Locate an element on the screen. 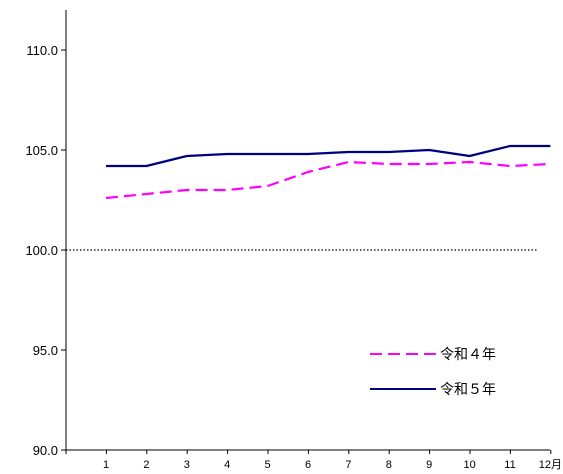 This screenshot has width=563, height=474. y-tick-label: 110.0 is located at coordinates (42, 50).